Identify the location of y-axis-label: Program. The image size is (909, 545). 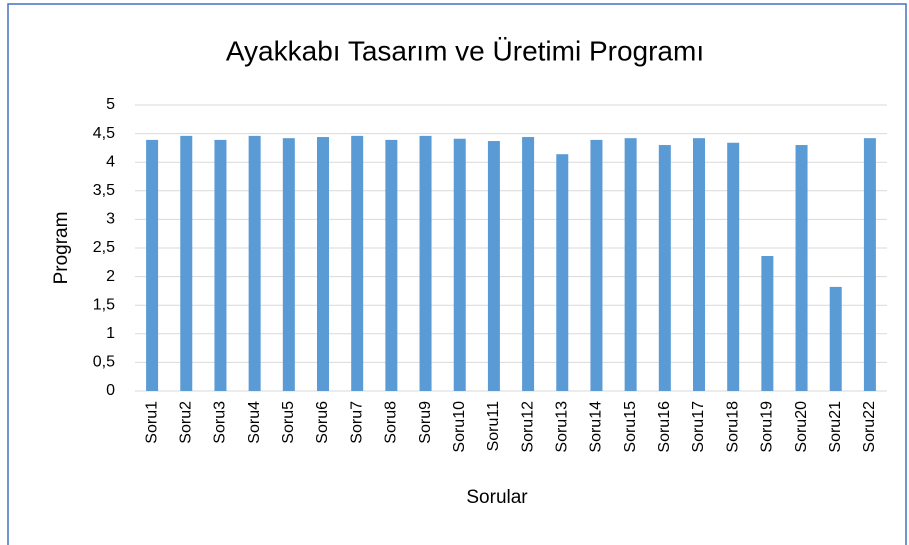
(61, 248).